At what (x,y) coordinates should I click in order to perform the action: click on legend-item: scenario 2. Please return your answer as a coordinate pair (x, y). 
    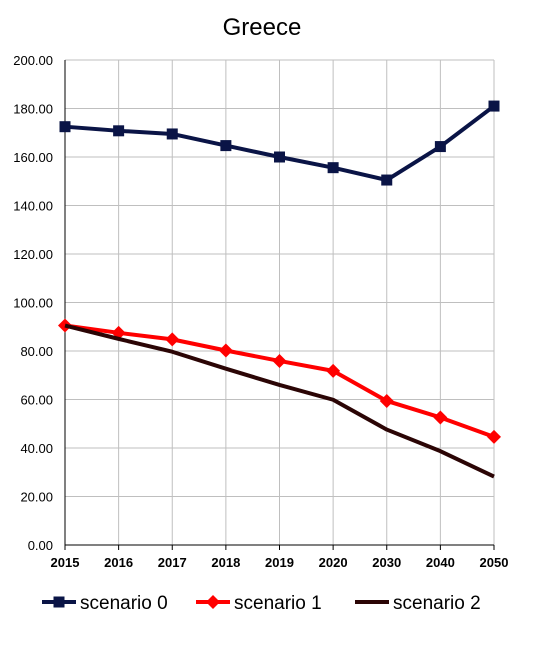
    Looking at the image, I should click on (418, 603).